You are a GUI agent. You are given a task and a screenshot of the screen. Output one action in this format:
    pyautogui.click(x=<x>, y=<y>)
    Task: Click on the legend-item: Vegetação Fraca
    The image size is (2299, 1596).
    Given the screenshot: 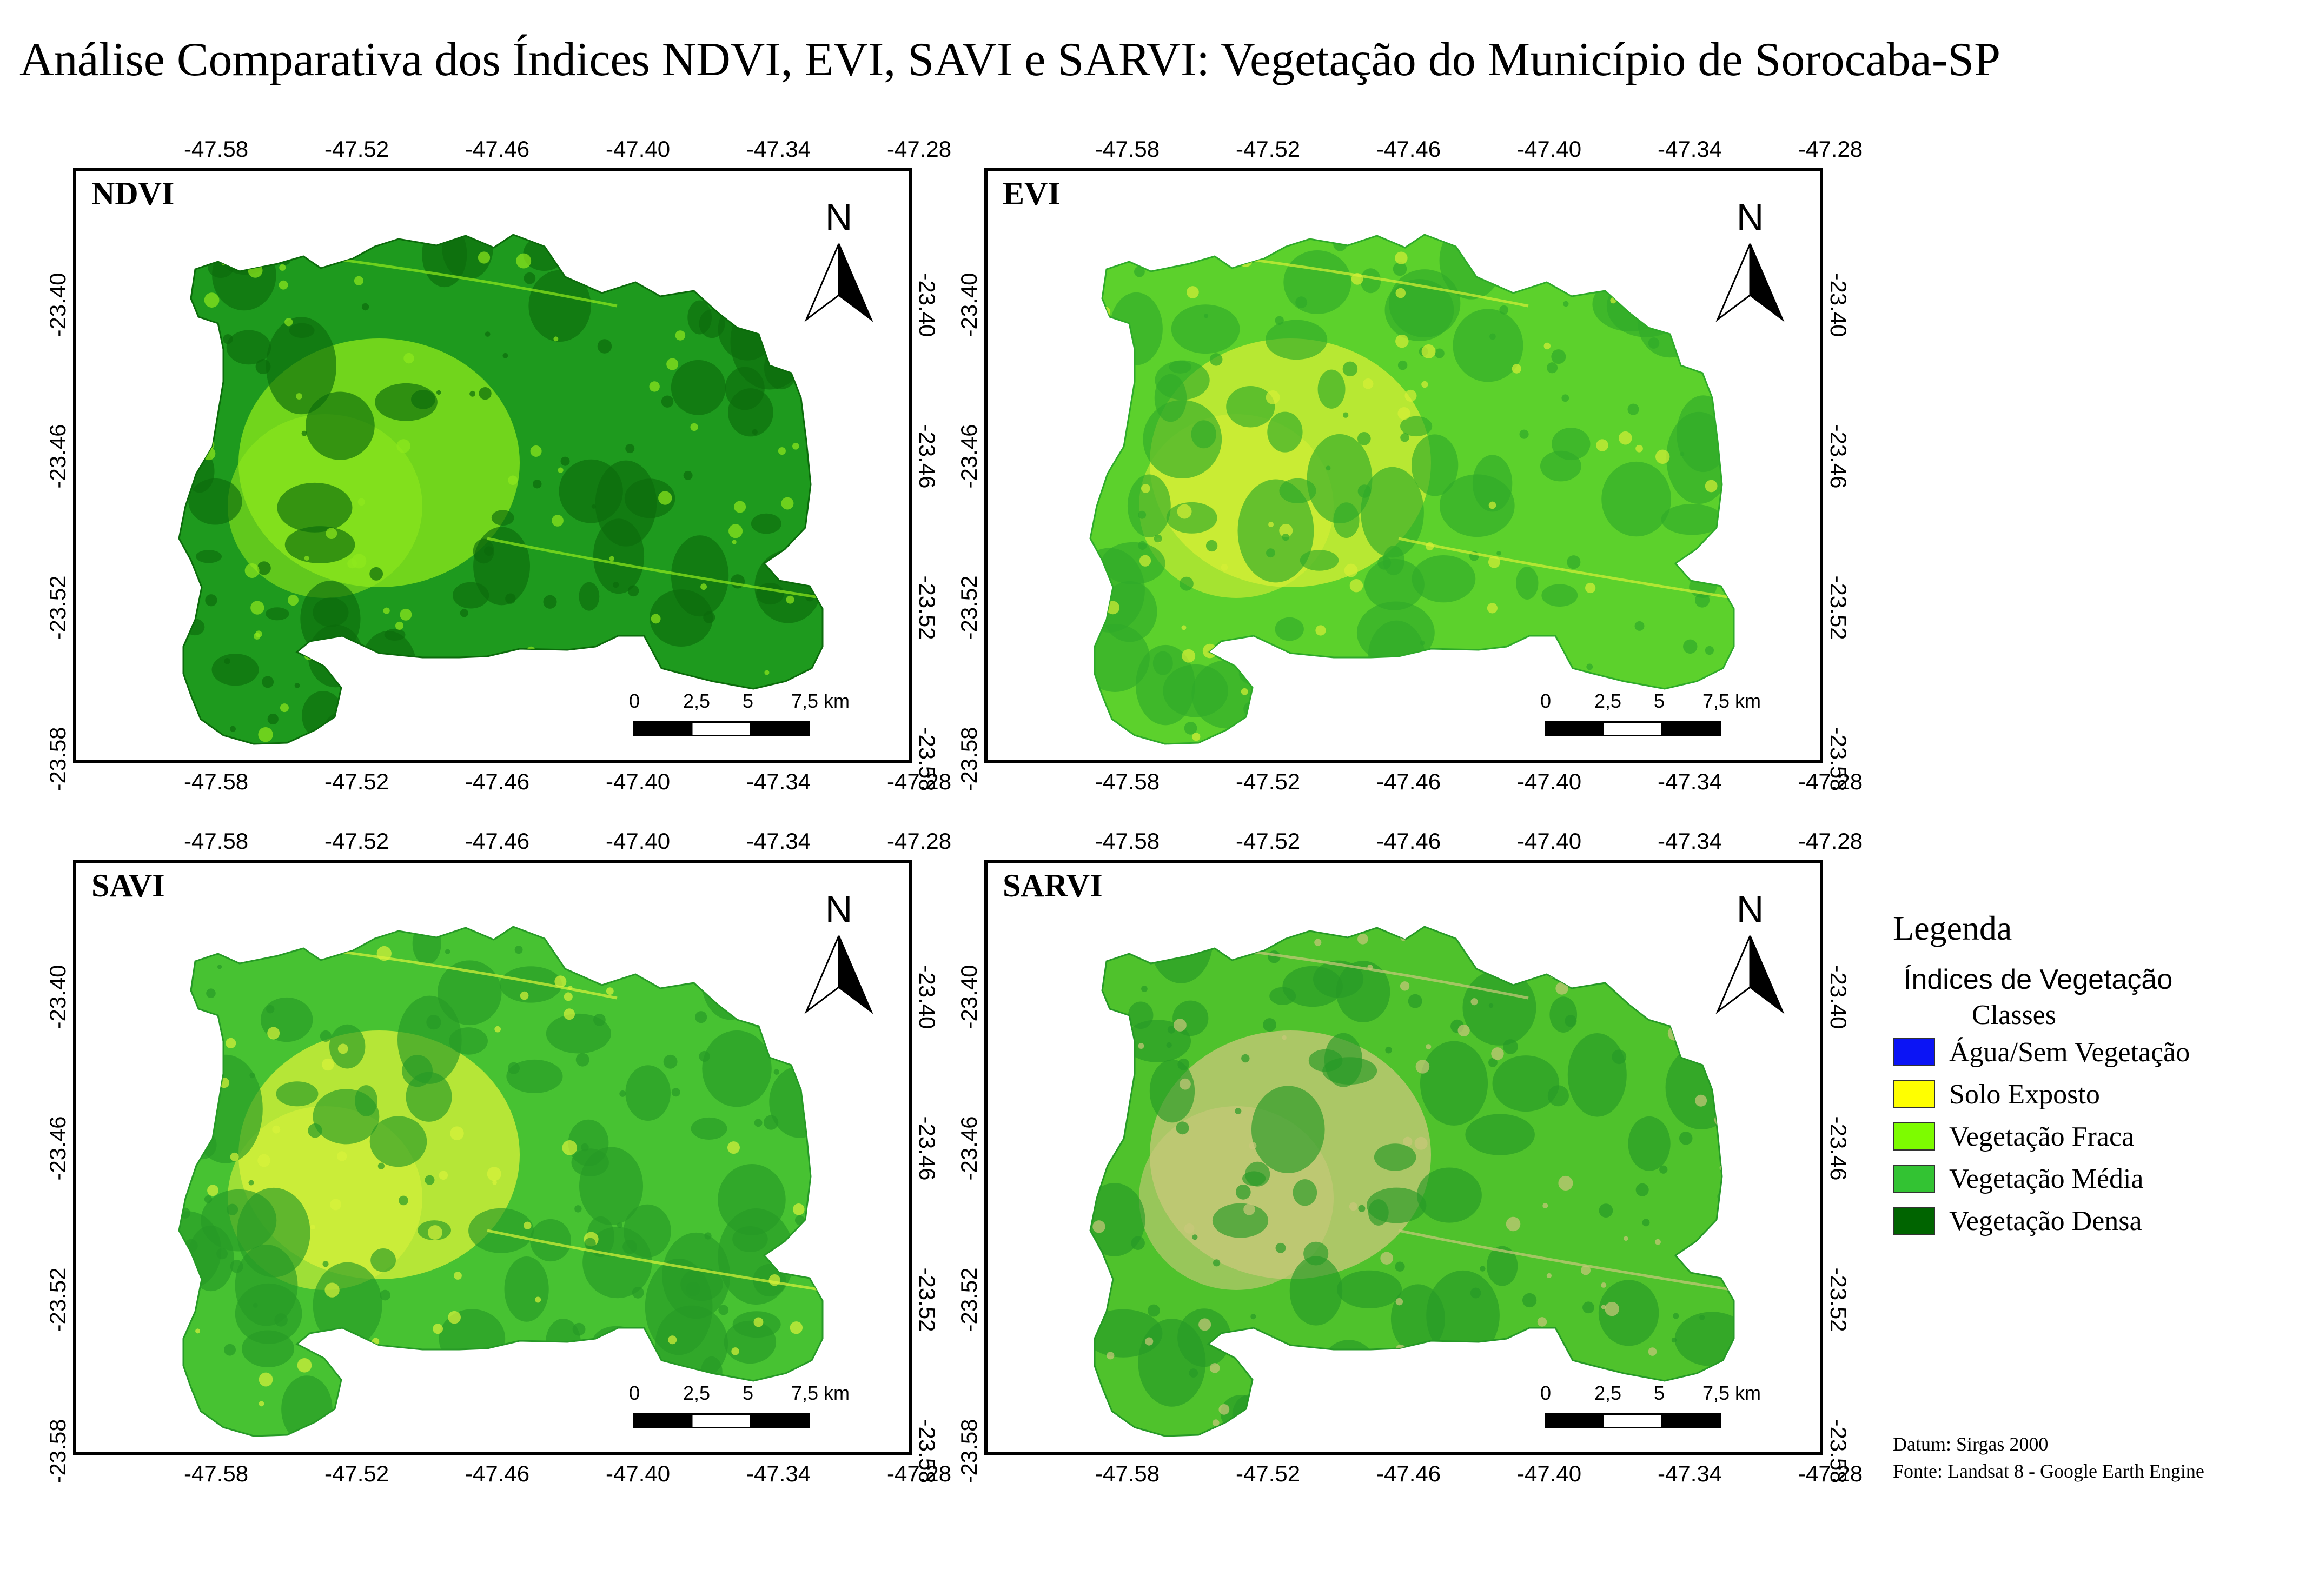 What is the action you would take?
    pyautogui.click(x=2042, y=1136)
    